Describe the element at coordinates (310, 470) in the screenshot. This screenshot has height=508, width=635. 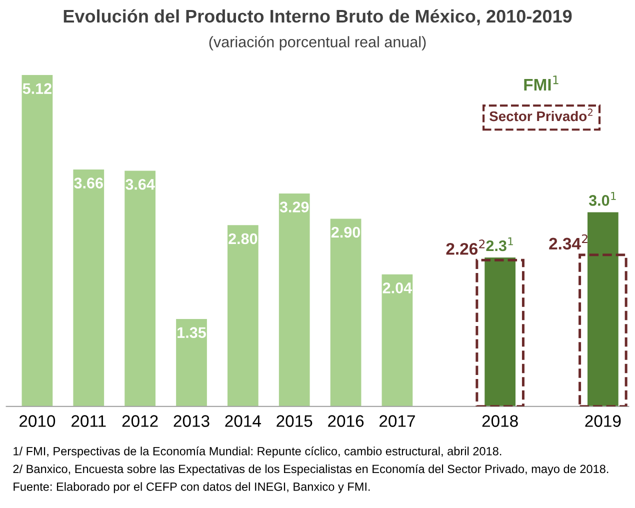
I see `text: 2/ Banxico, Encuesta sobre las Expectativas de los Especialistas en Economía del Sector Privado, mayo de 2018.` at that location.